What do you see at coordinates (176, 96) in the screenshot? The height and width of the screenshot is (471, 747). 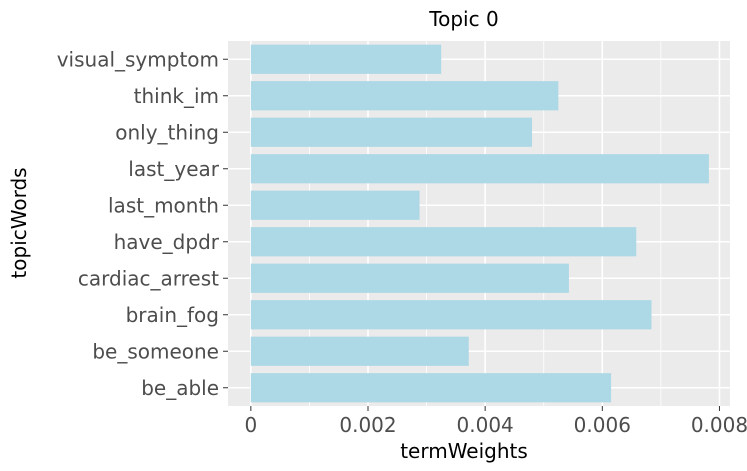 I see `y-tick-label: think_im` at bounding box center [176, 96].